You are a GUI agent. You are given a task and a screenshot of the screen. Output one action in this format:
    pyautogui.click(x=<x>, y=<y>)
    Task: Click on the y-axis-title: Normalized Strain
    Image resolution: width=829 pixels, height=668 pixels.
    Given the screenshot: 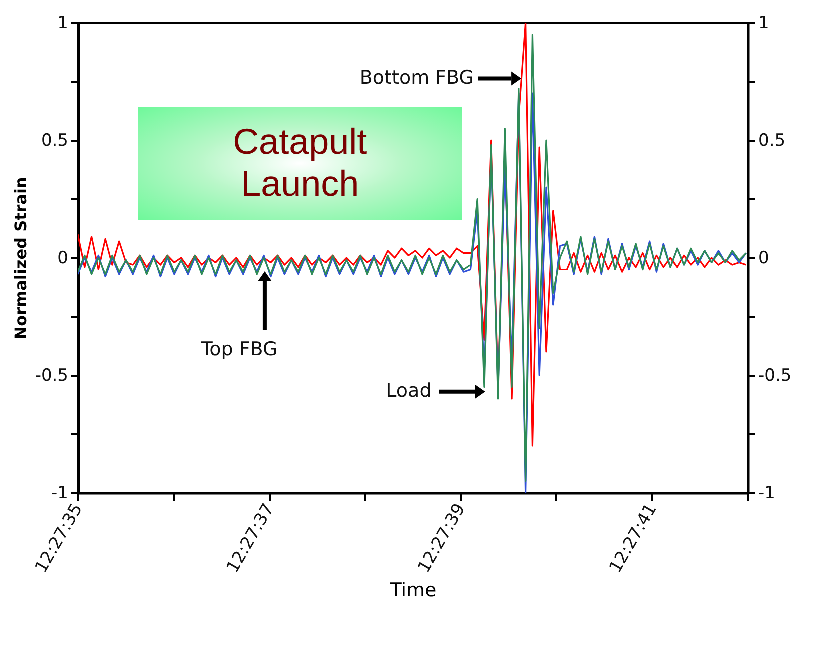 What is the action you would take?
    pyautogui.click(x=20, y=258)
    